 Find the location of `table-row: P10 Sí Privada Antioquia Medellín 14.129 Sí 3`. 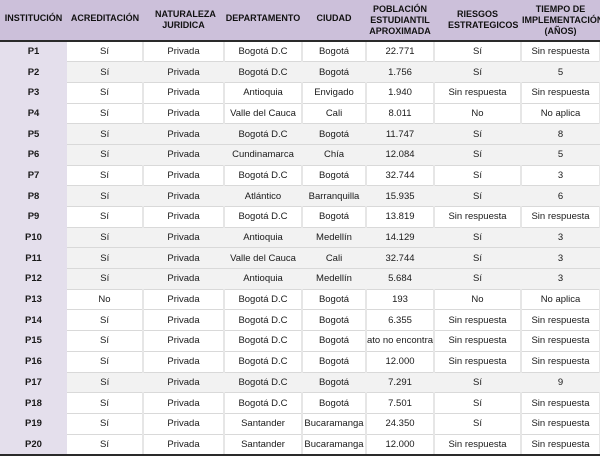

table-row: P10 Sí Privada Antioquia Medellín 14.129 Sí 3 is located at coordinates (300, 238).